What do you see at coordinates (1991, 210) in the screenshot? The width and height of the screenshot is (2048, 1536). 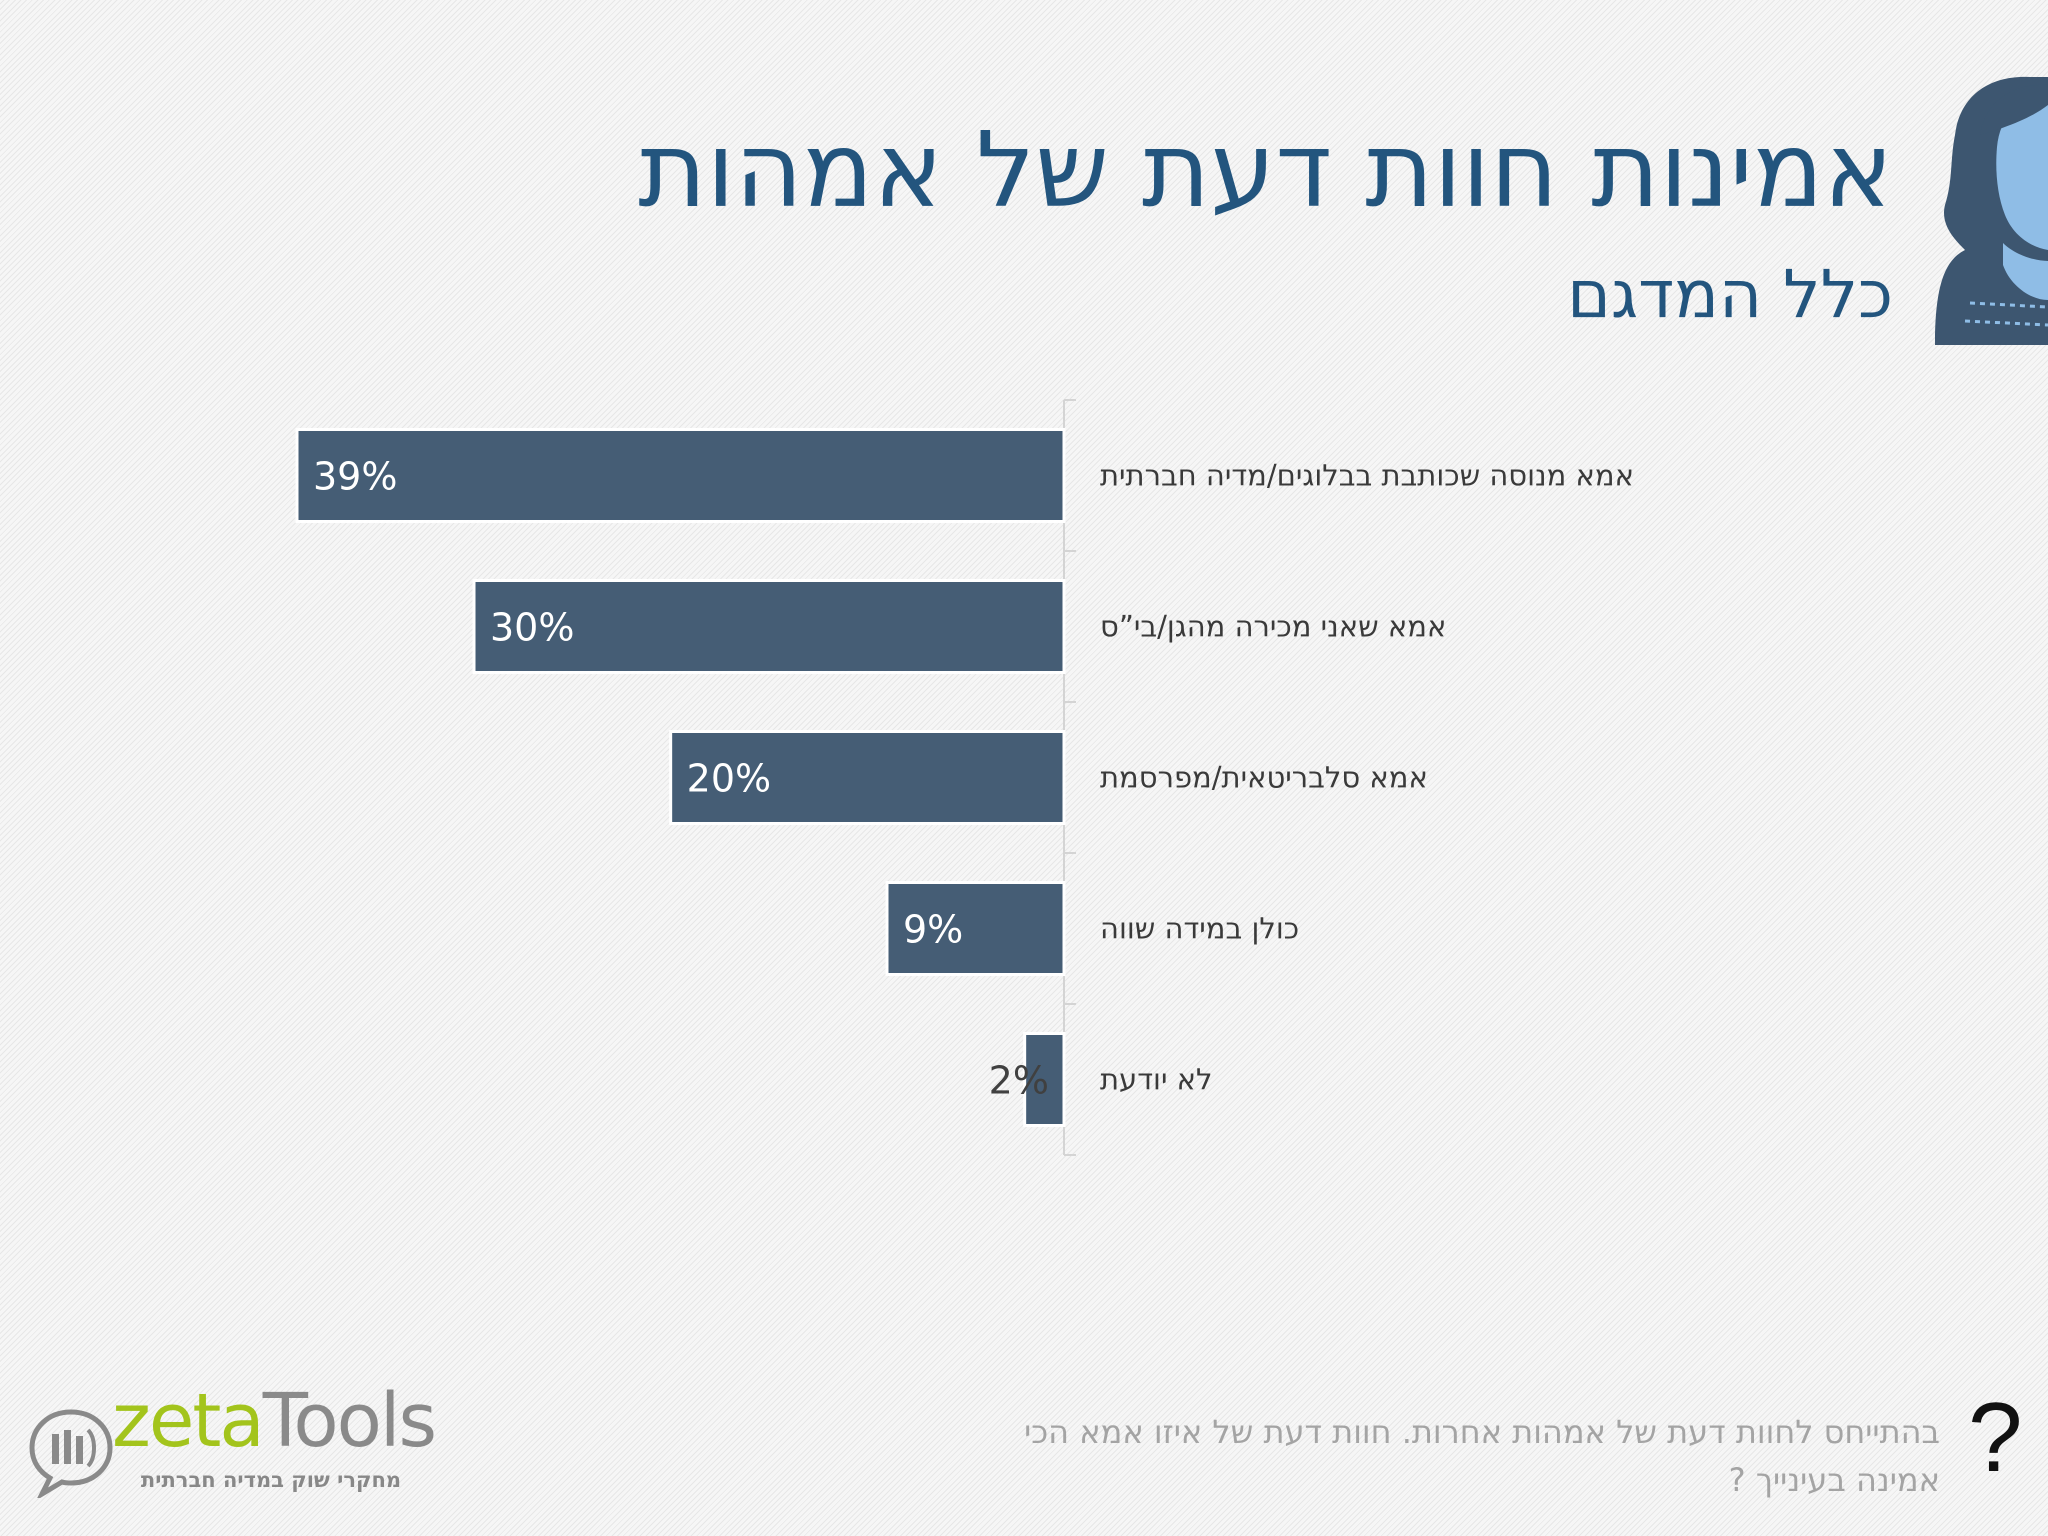 I see `woman-avatar-icon` at bounding box center [1991, 210].